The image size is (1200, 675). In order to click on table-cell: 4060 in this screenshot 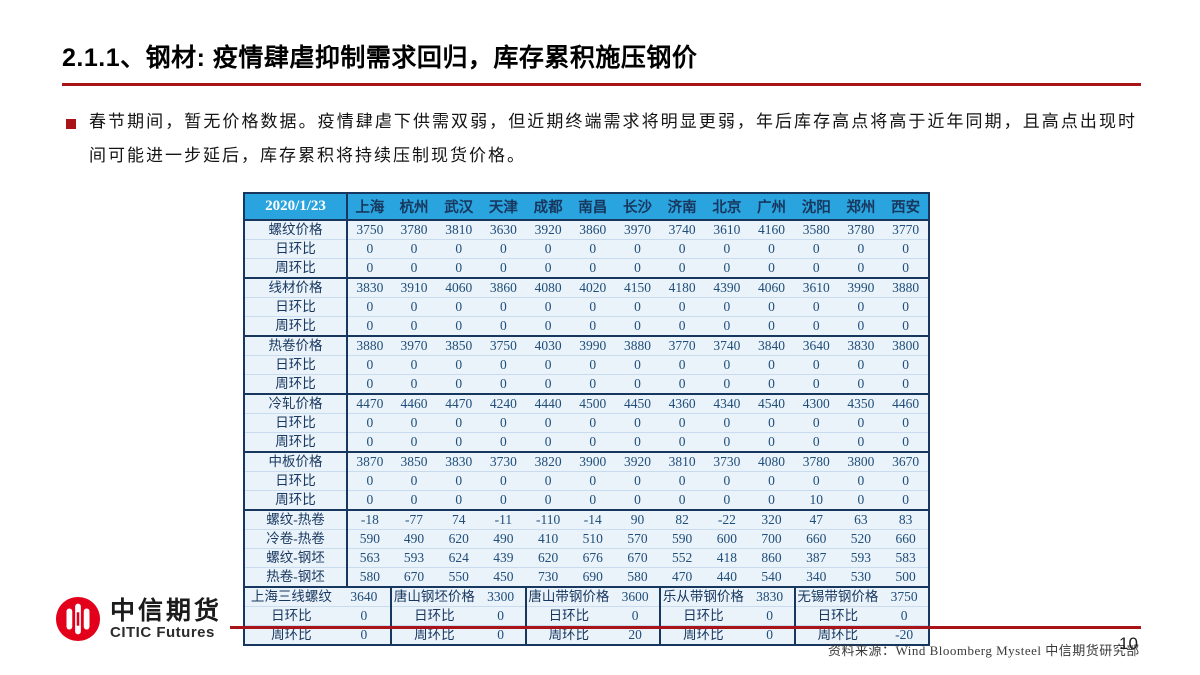, I will do `click(772, 287)`.